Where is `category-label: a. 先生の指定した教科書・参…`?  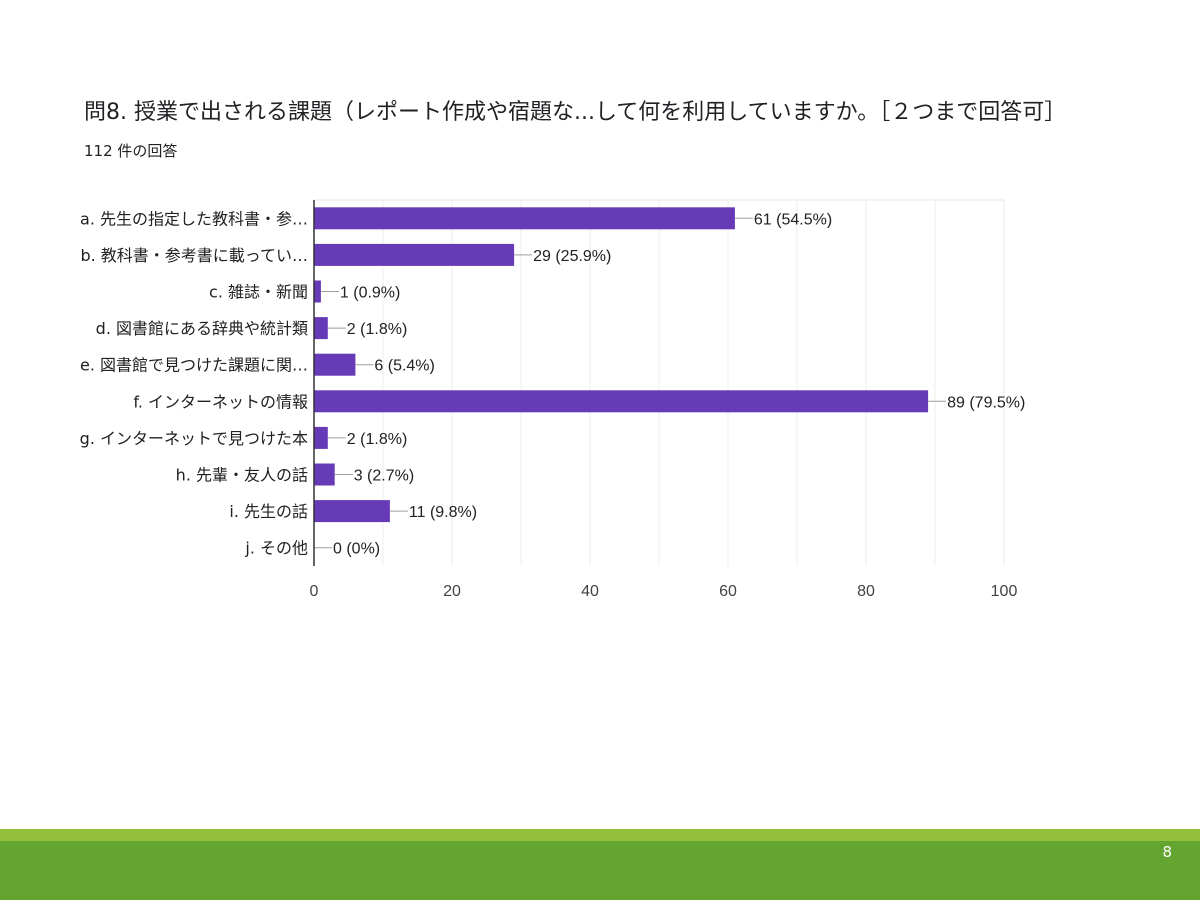 category-label: a. 先生の指定した教科書・参… is located at coordinates (194, 218).